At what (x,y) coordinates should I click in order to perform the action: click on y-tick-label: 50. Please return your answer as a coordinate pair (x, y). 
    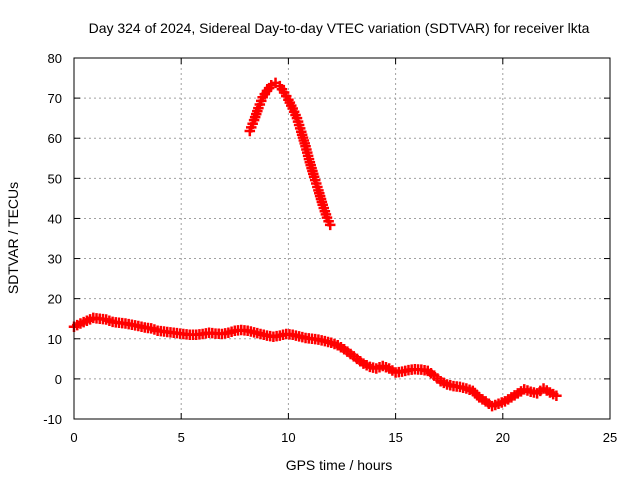
    Looking at the image, I should click on (55, 178).